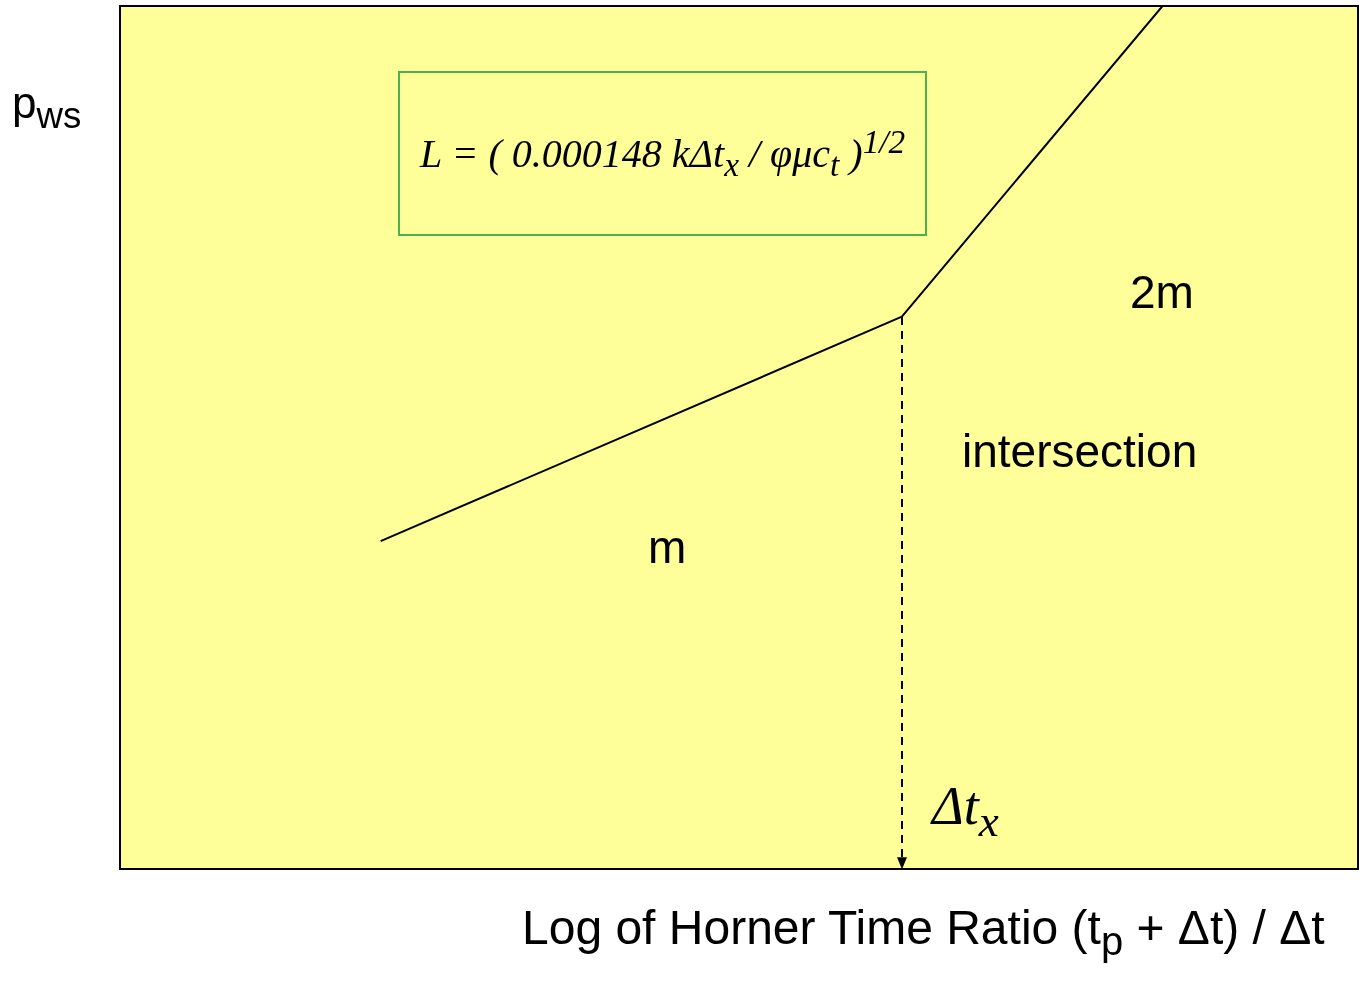 The image size is (1359, 1004). Describe the element at coordinates (1162, 292) in the screenshot. I see `annotation: 2m` at that location.